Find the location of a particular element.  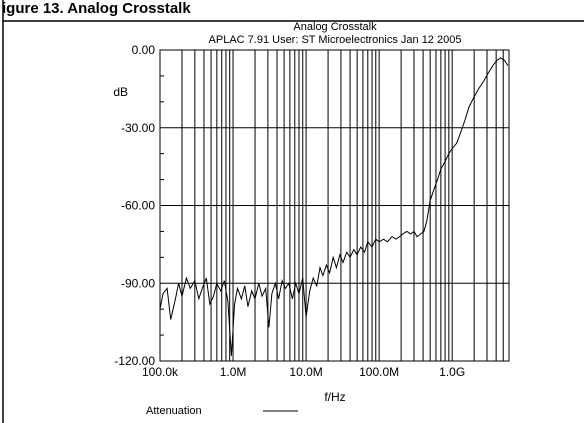

legend: Attenuation is located at coordinates (222, 411).